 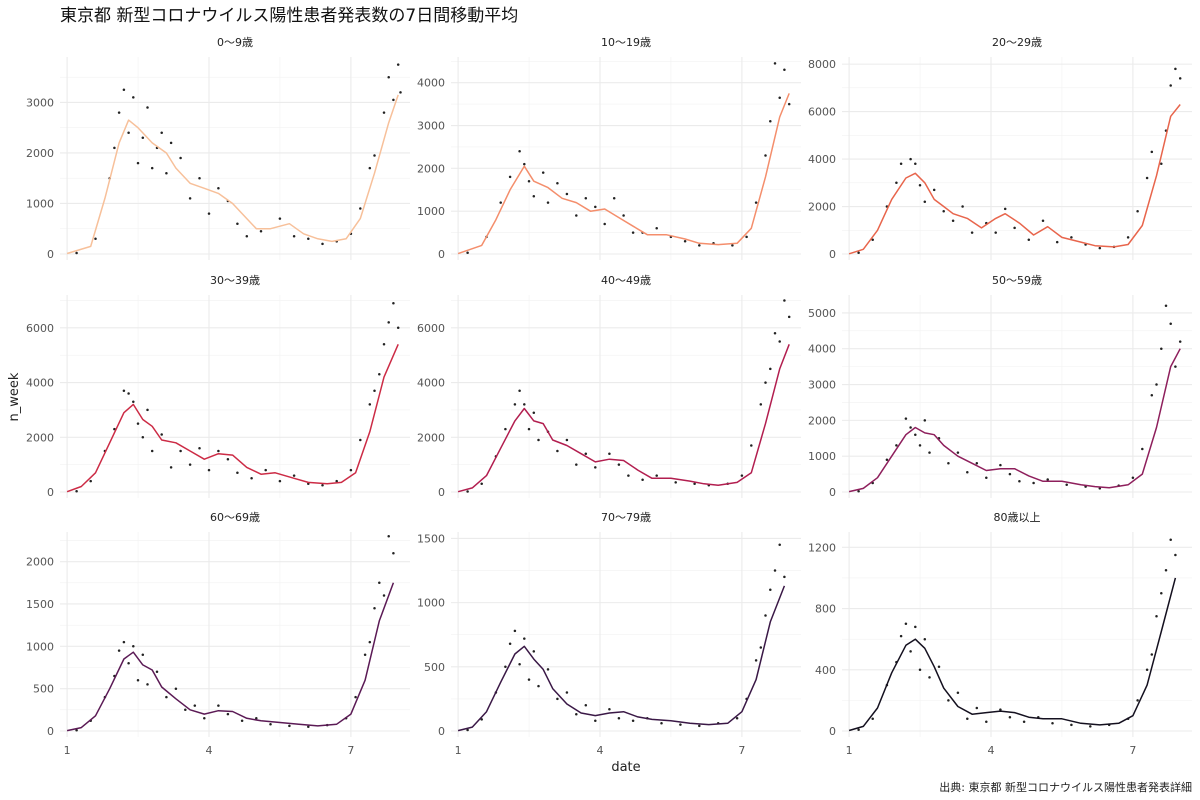 I want to click on chart-caption: 出典: 東京都 新型コロナウイルス陽性患者発表詳細, so click(x=1065, y=787).